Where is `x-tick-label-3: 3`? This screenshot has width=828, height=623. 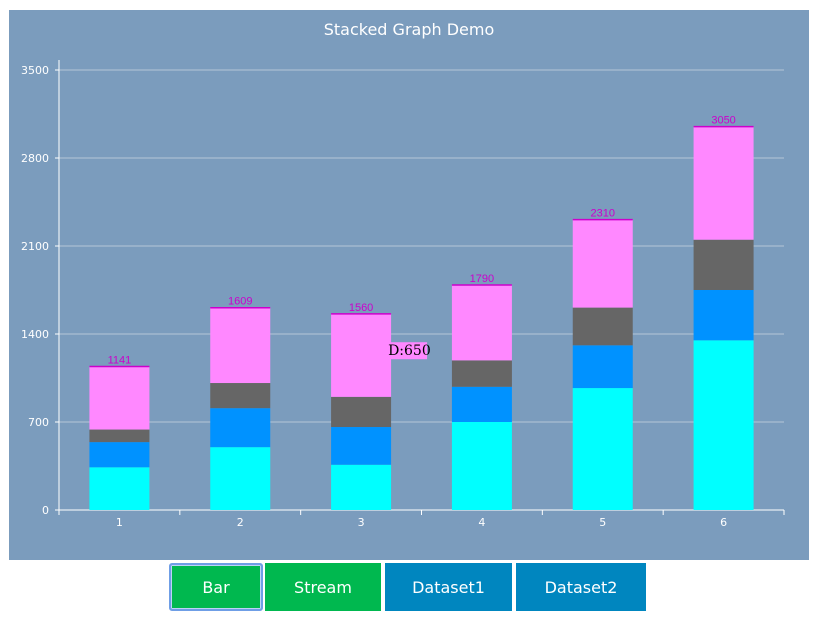
x-tick-label-3: 3 is located at coordinates (361, 522).